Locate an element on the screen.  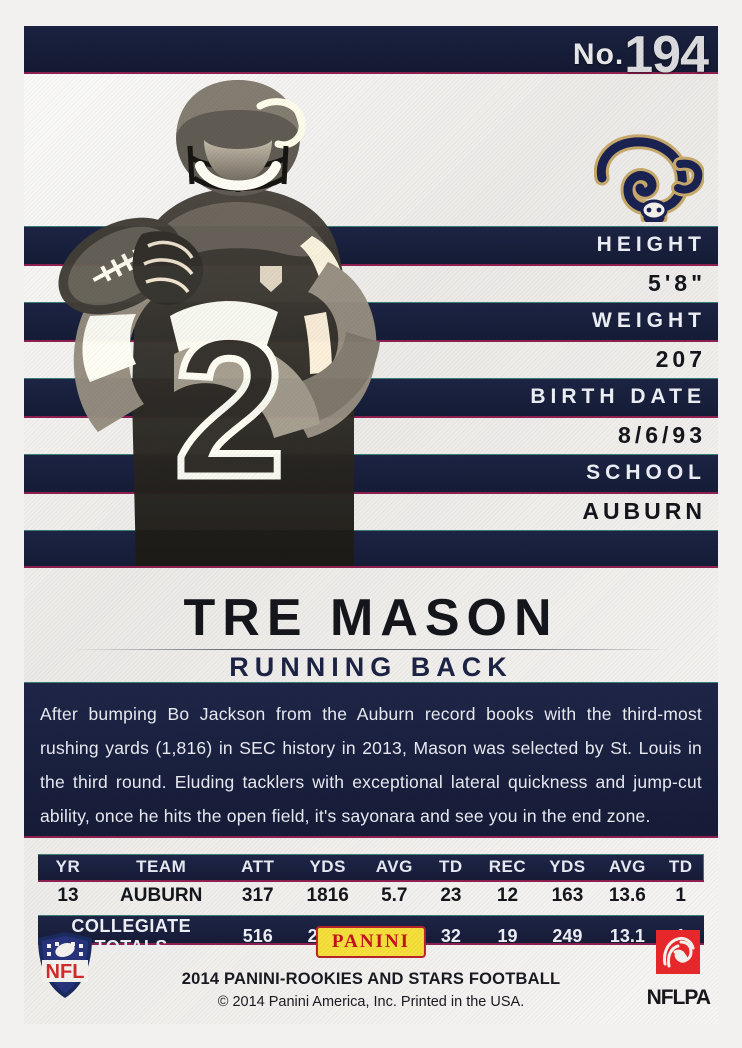
totals-rec-avg: 13.1 is located at coordinates (627, 936).